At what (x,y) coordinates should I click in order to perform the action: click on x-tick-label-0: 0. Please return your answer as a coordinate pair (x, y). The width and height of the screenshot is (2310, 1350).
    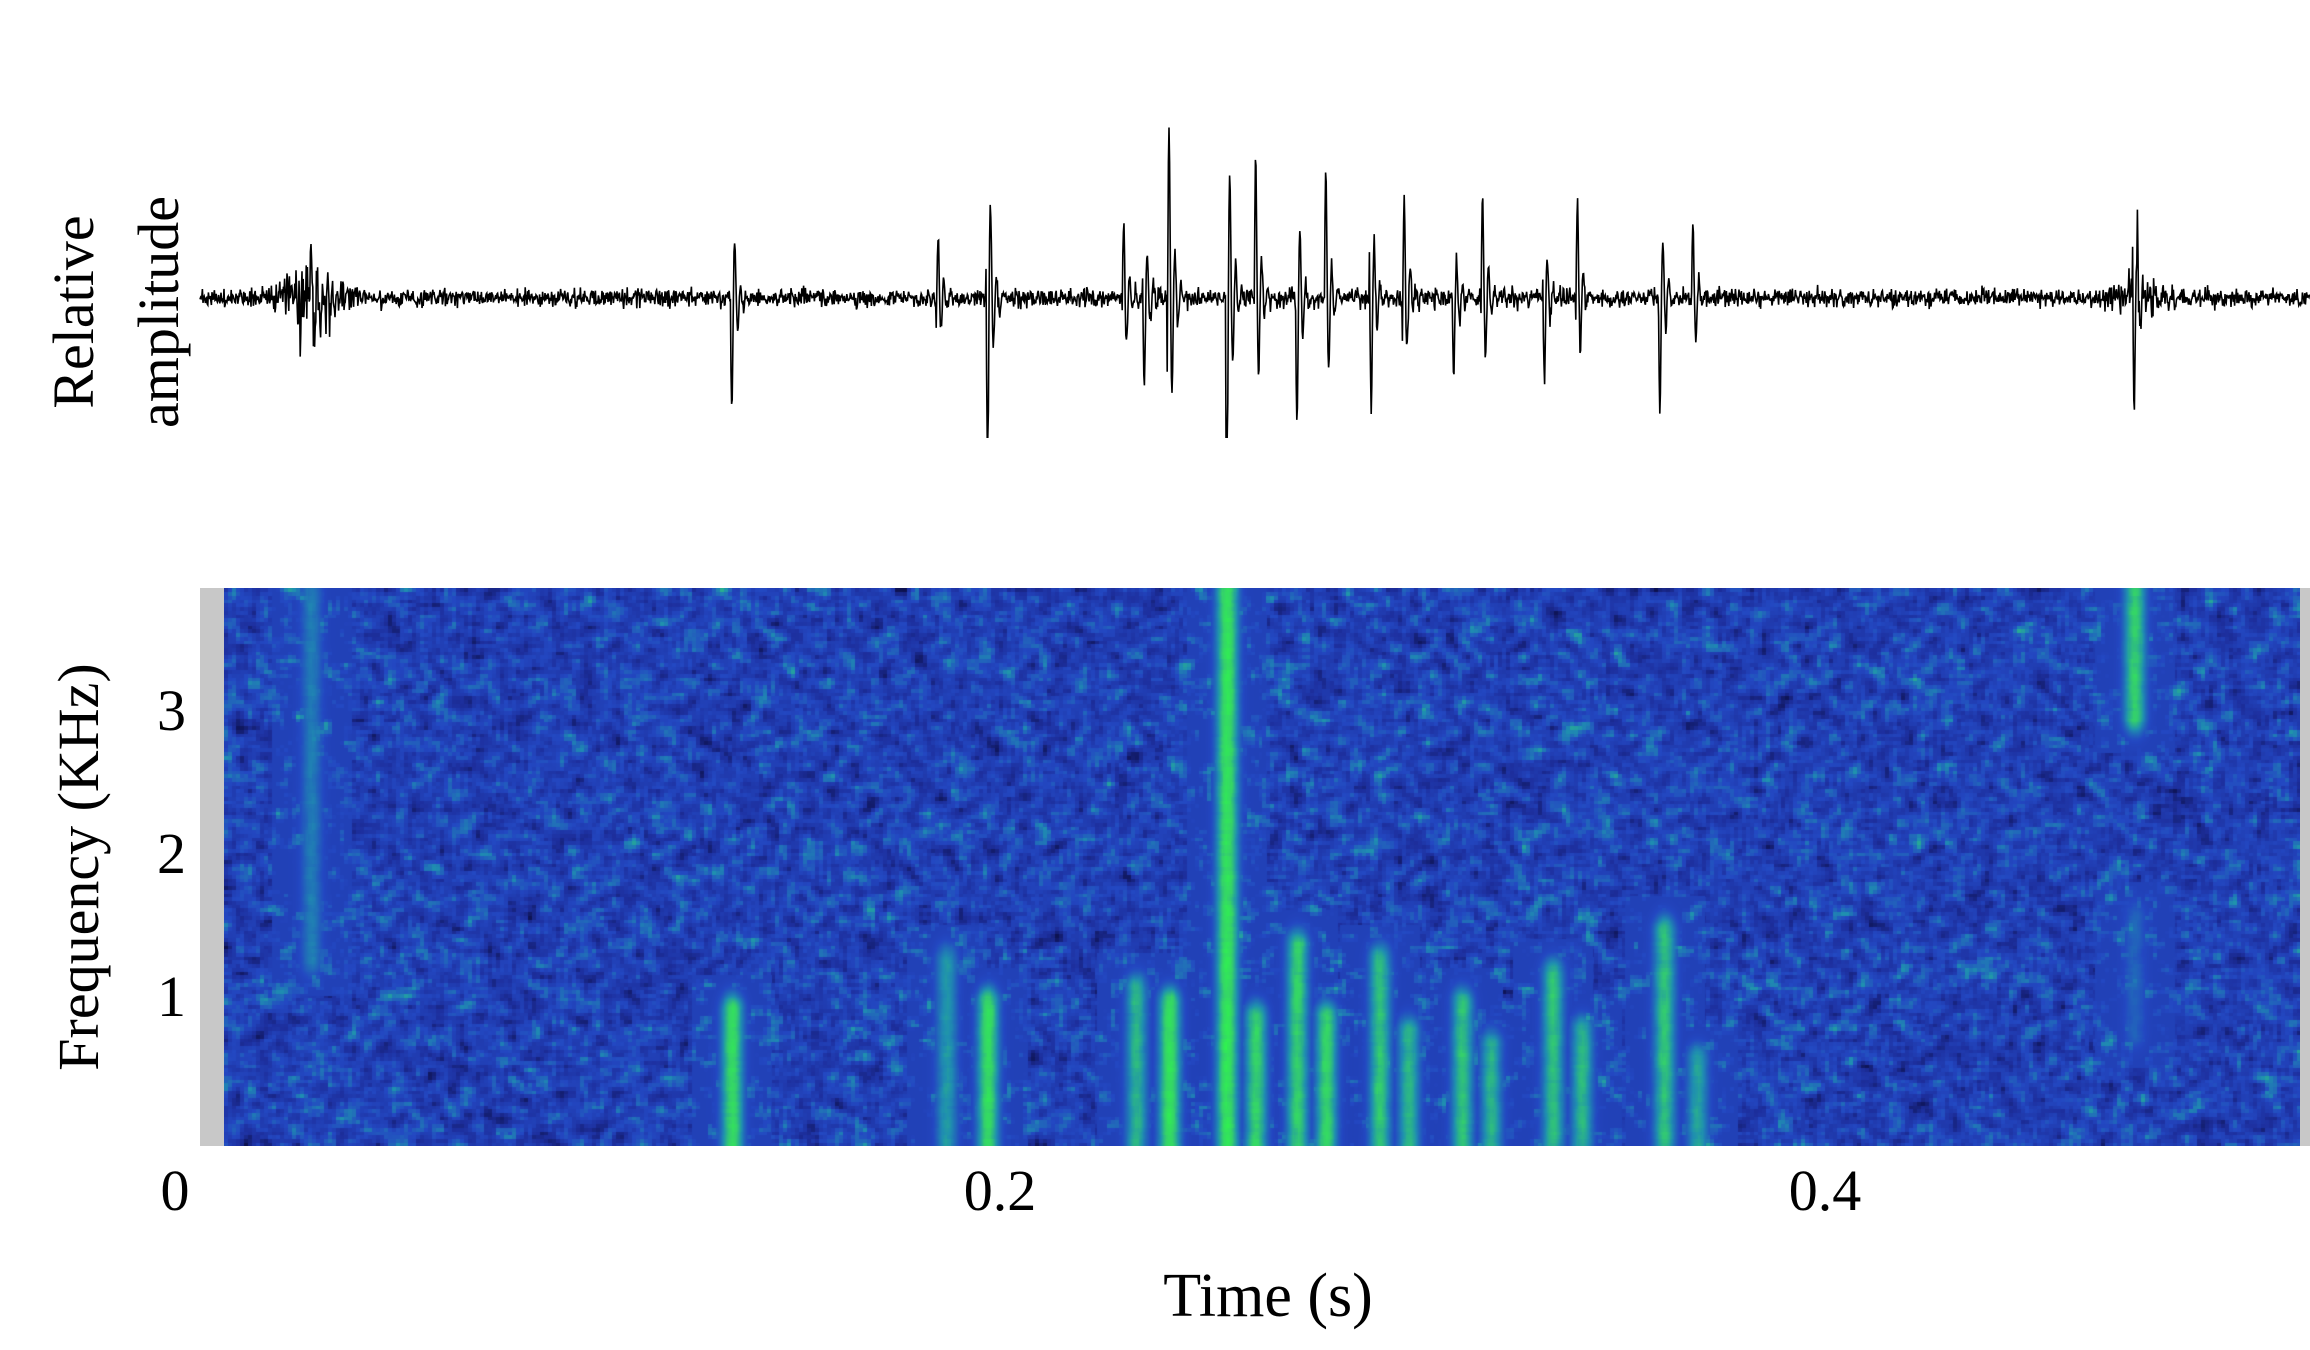
    Looking at the image, I should click on (175, 1190).